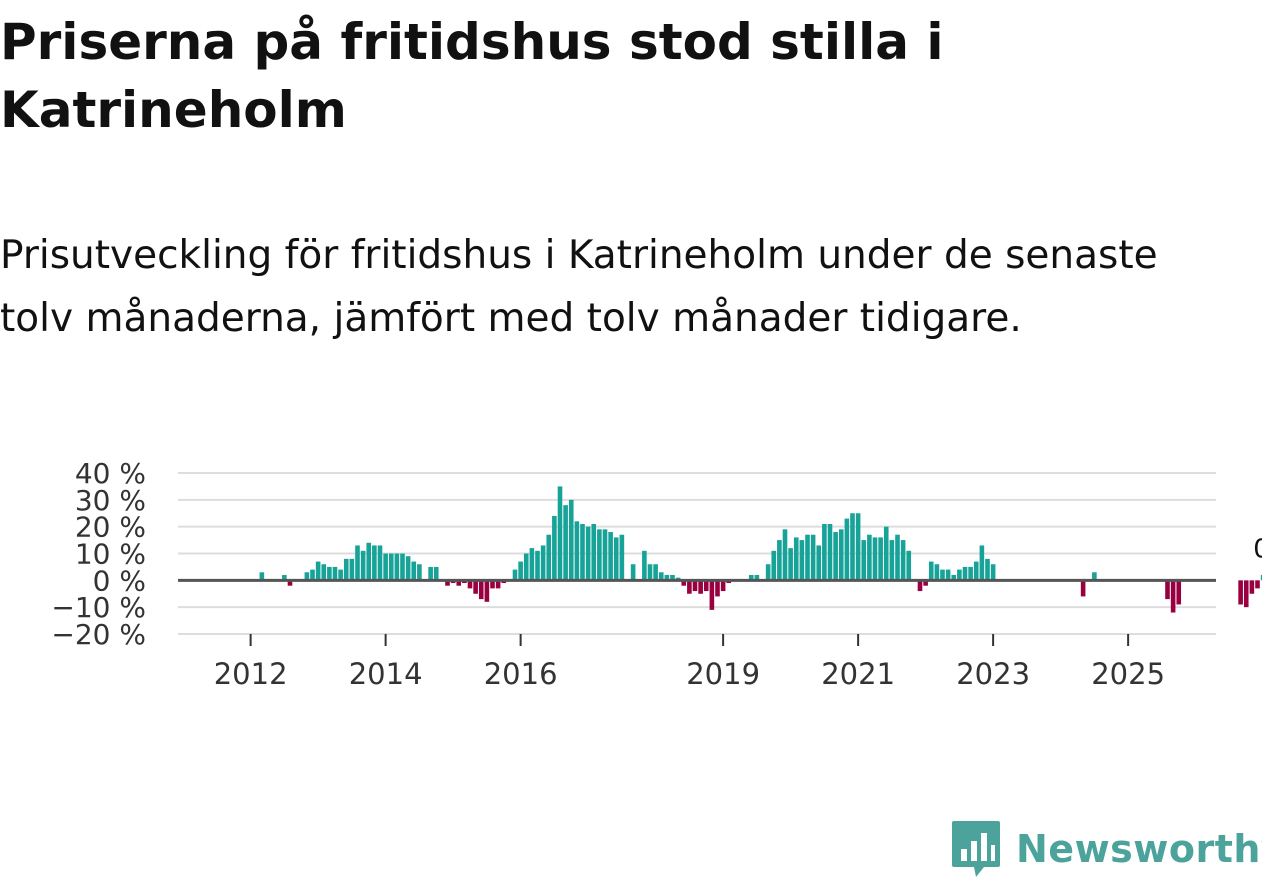 This screenshot has width=1262, height=880. Describe the element at coordinates (1128, 674) in the screenshot. I see `x-tick-label: 2025` at that location.